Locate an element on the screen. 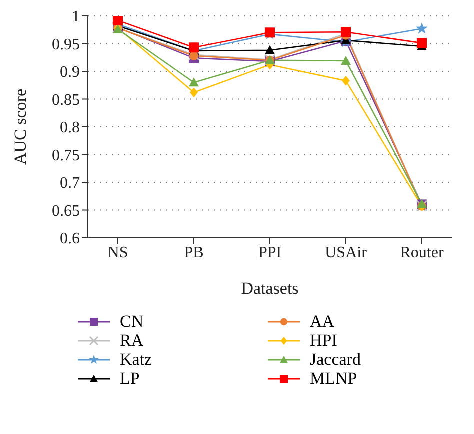  y-tick-label: 0.75 is located at coordinates (66, 155).